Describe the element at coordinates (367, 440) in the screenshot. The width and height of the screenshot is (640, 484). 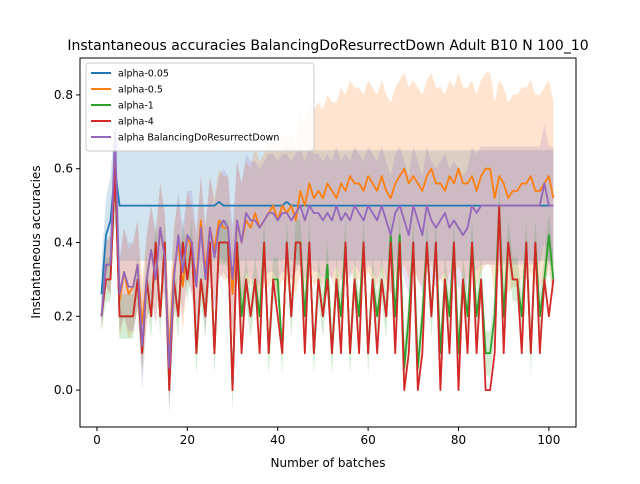
I see `x-tick-label: 60` at that location.